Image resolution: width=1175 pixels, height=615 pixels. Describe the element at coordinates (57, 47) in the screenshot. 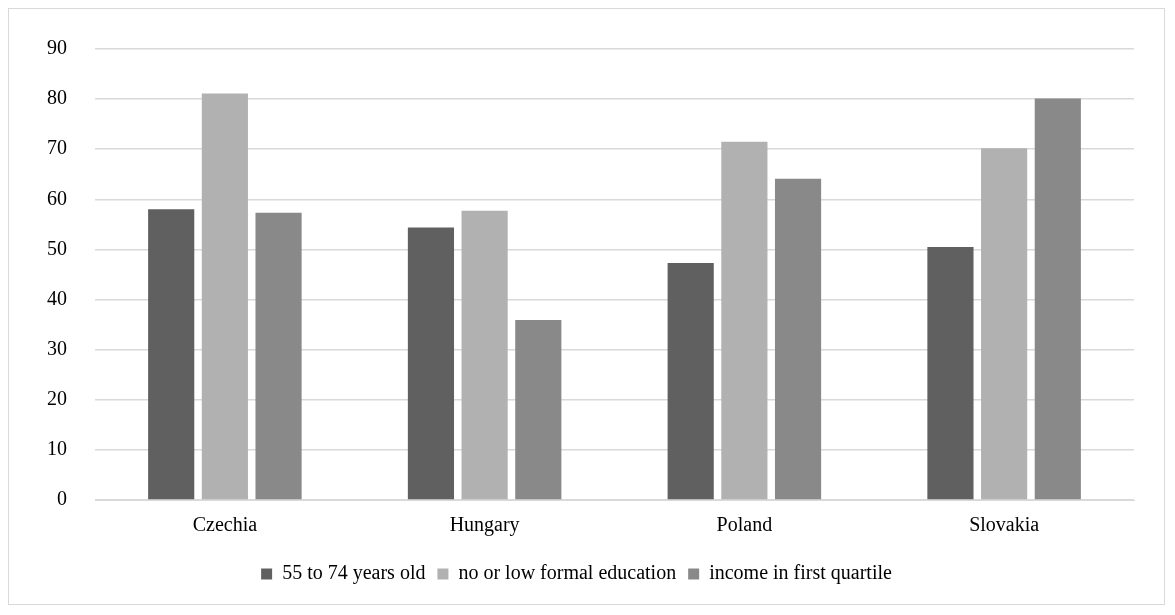

I see `y-tick-label: 90` at that location.